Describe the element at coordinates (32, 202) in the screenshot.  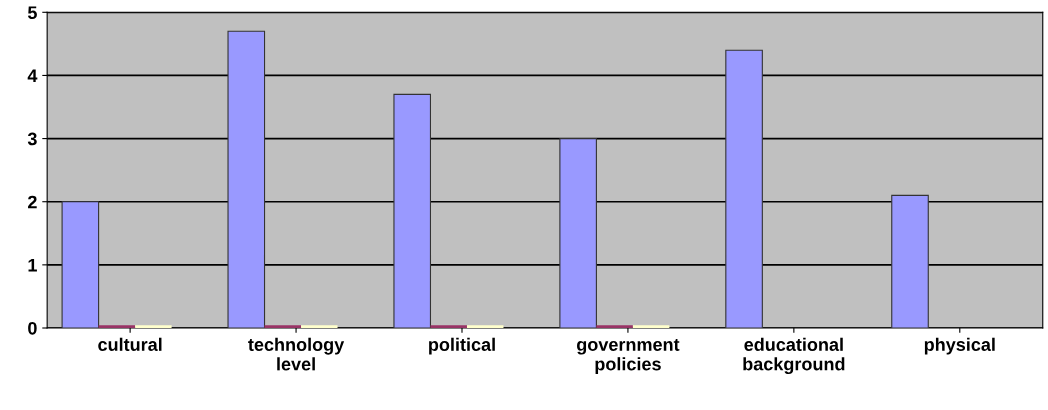
I see `y-tick-label: 2` at that location.